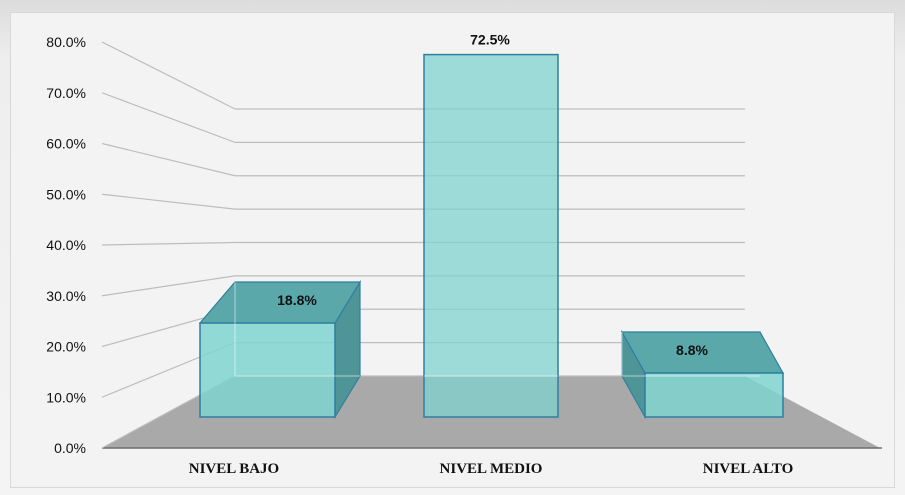 The image size is (905, 495). I want to click on y-tick-label: 10.0%, so click(66, 397).